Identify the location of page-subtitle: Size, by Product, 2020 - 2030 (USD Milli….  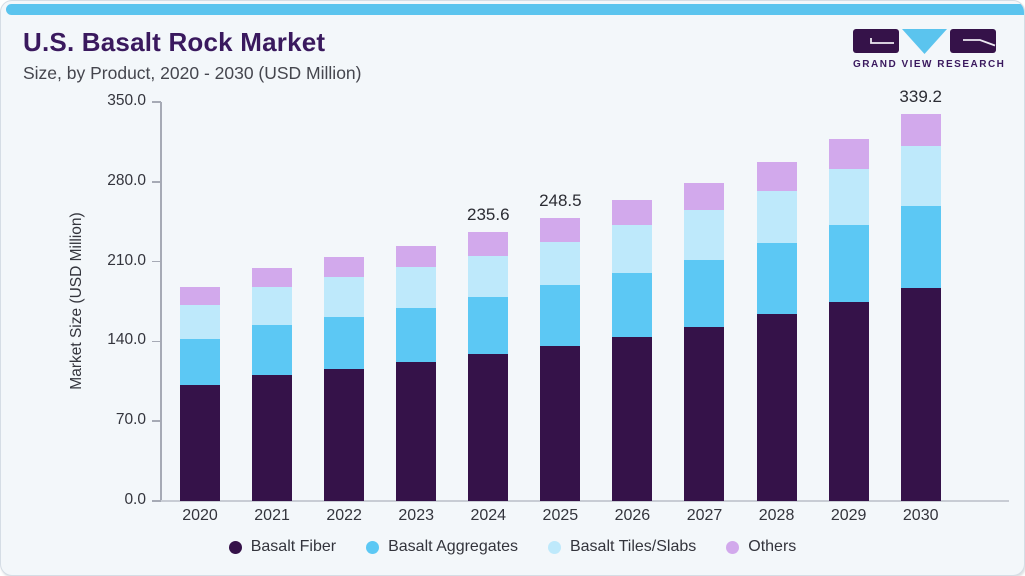
(192, 73).